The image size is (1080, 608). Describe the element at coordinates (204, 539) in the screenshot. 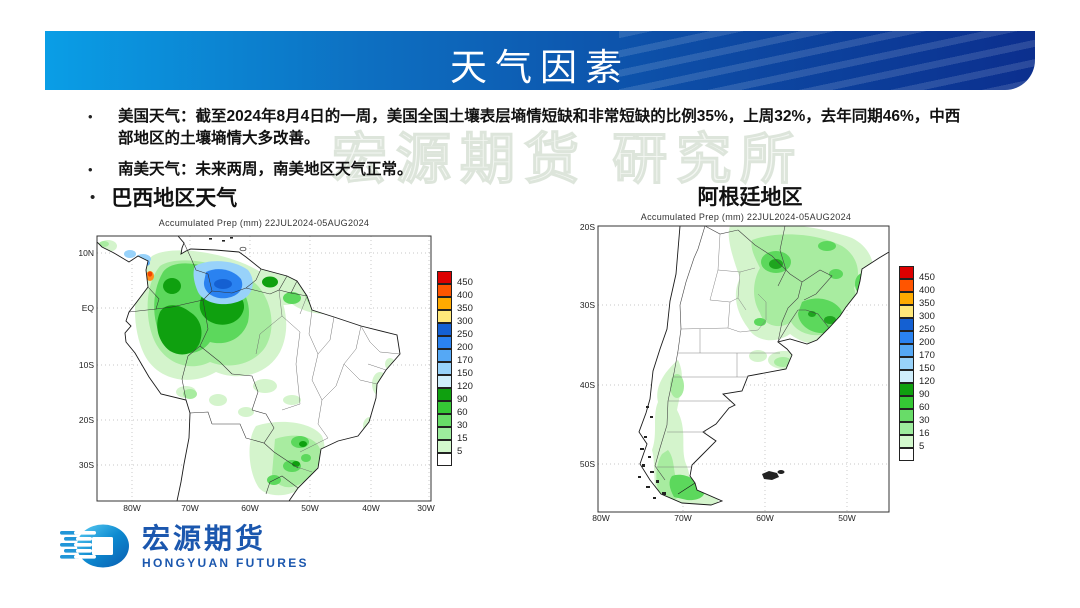

I see `logo-chinese-name: 宏源期货` at that location.